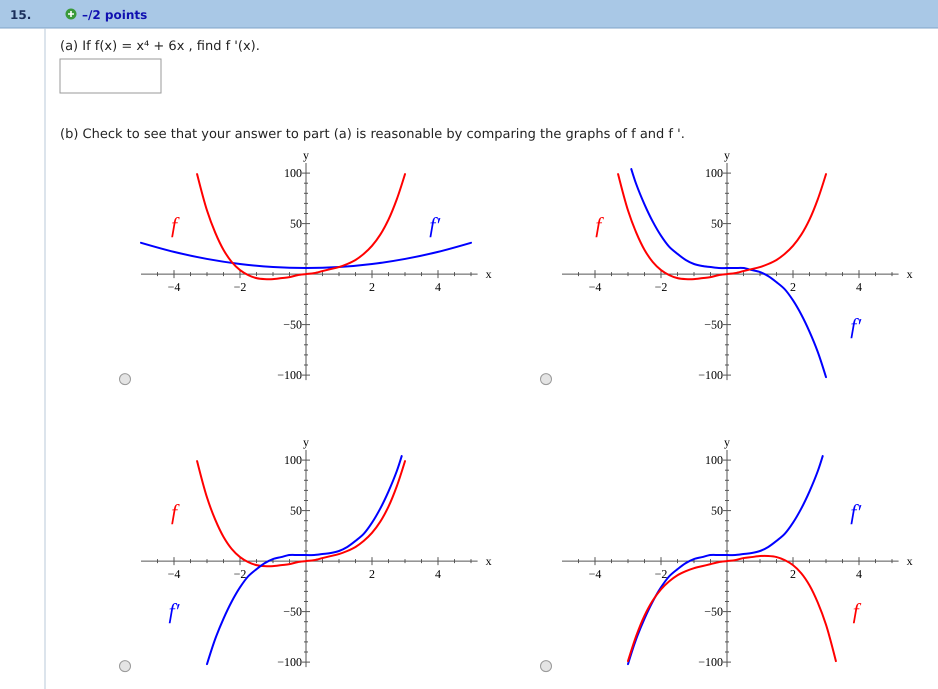  What do you see at coordinates (115, 15) in the screenshot?
I see `text: –/2 points` at bounding box center [115, 15].